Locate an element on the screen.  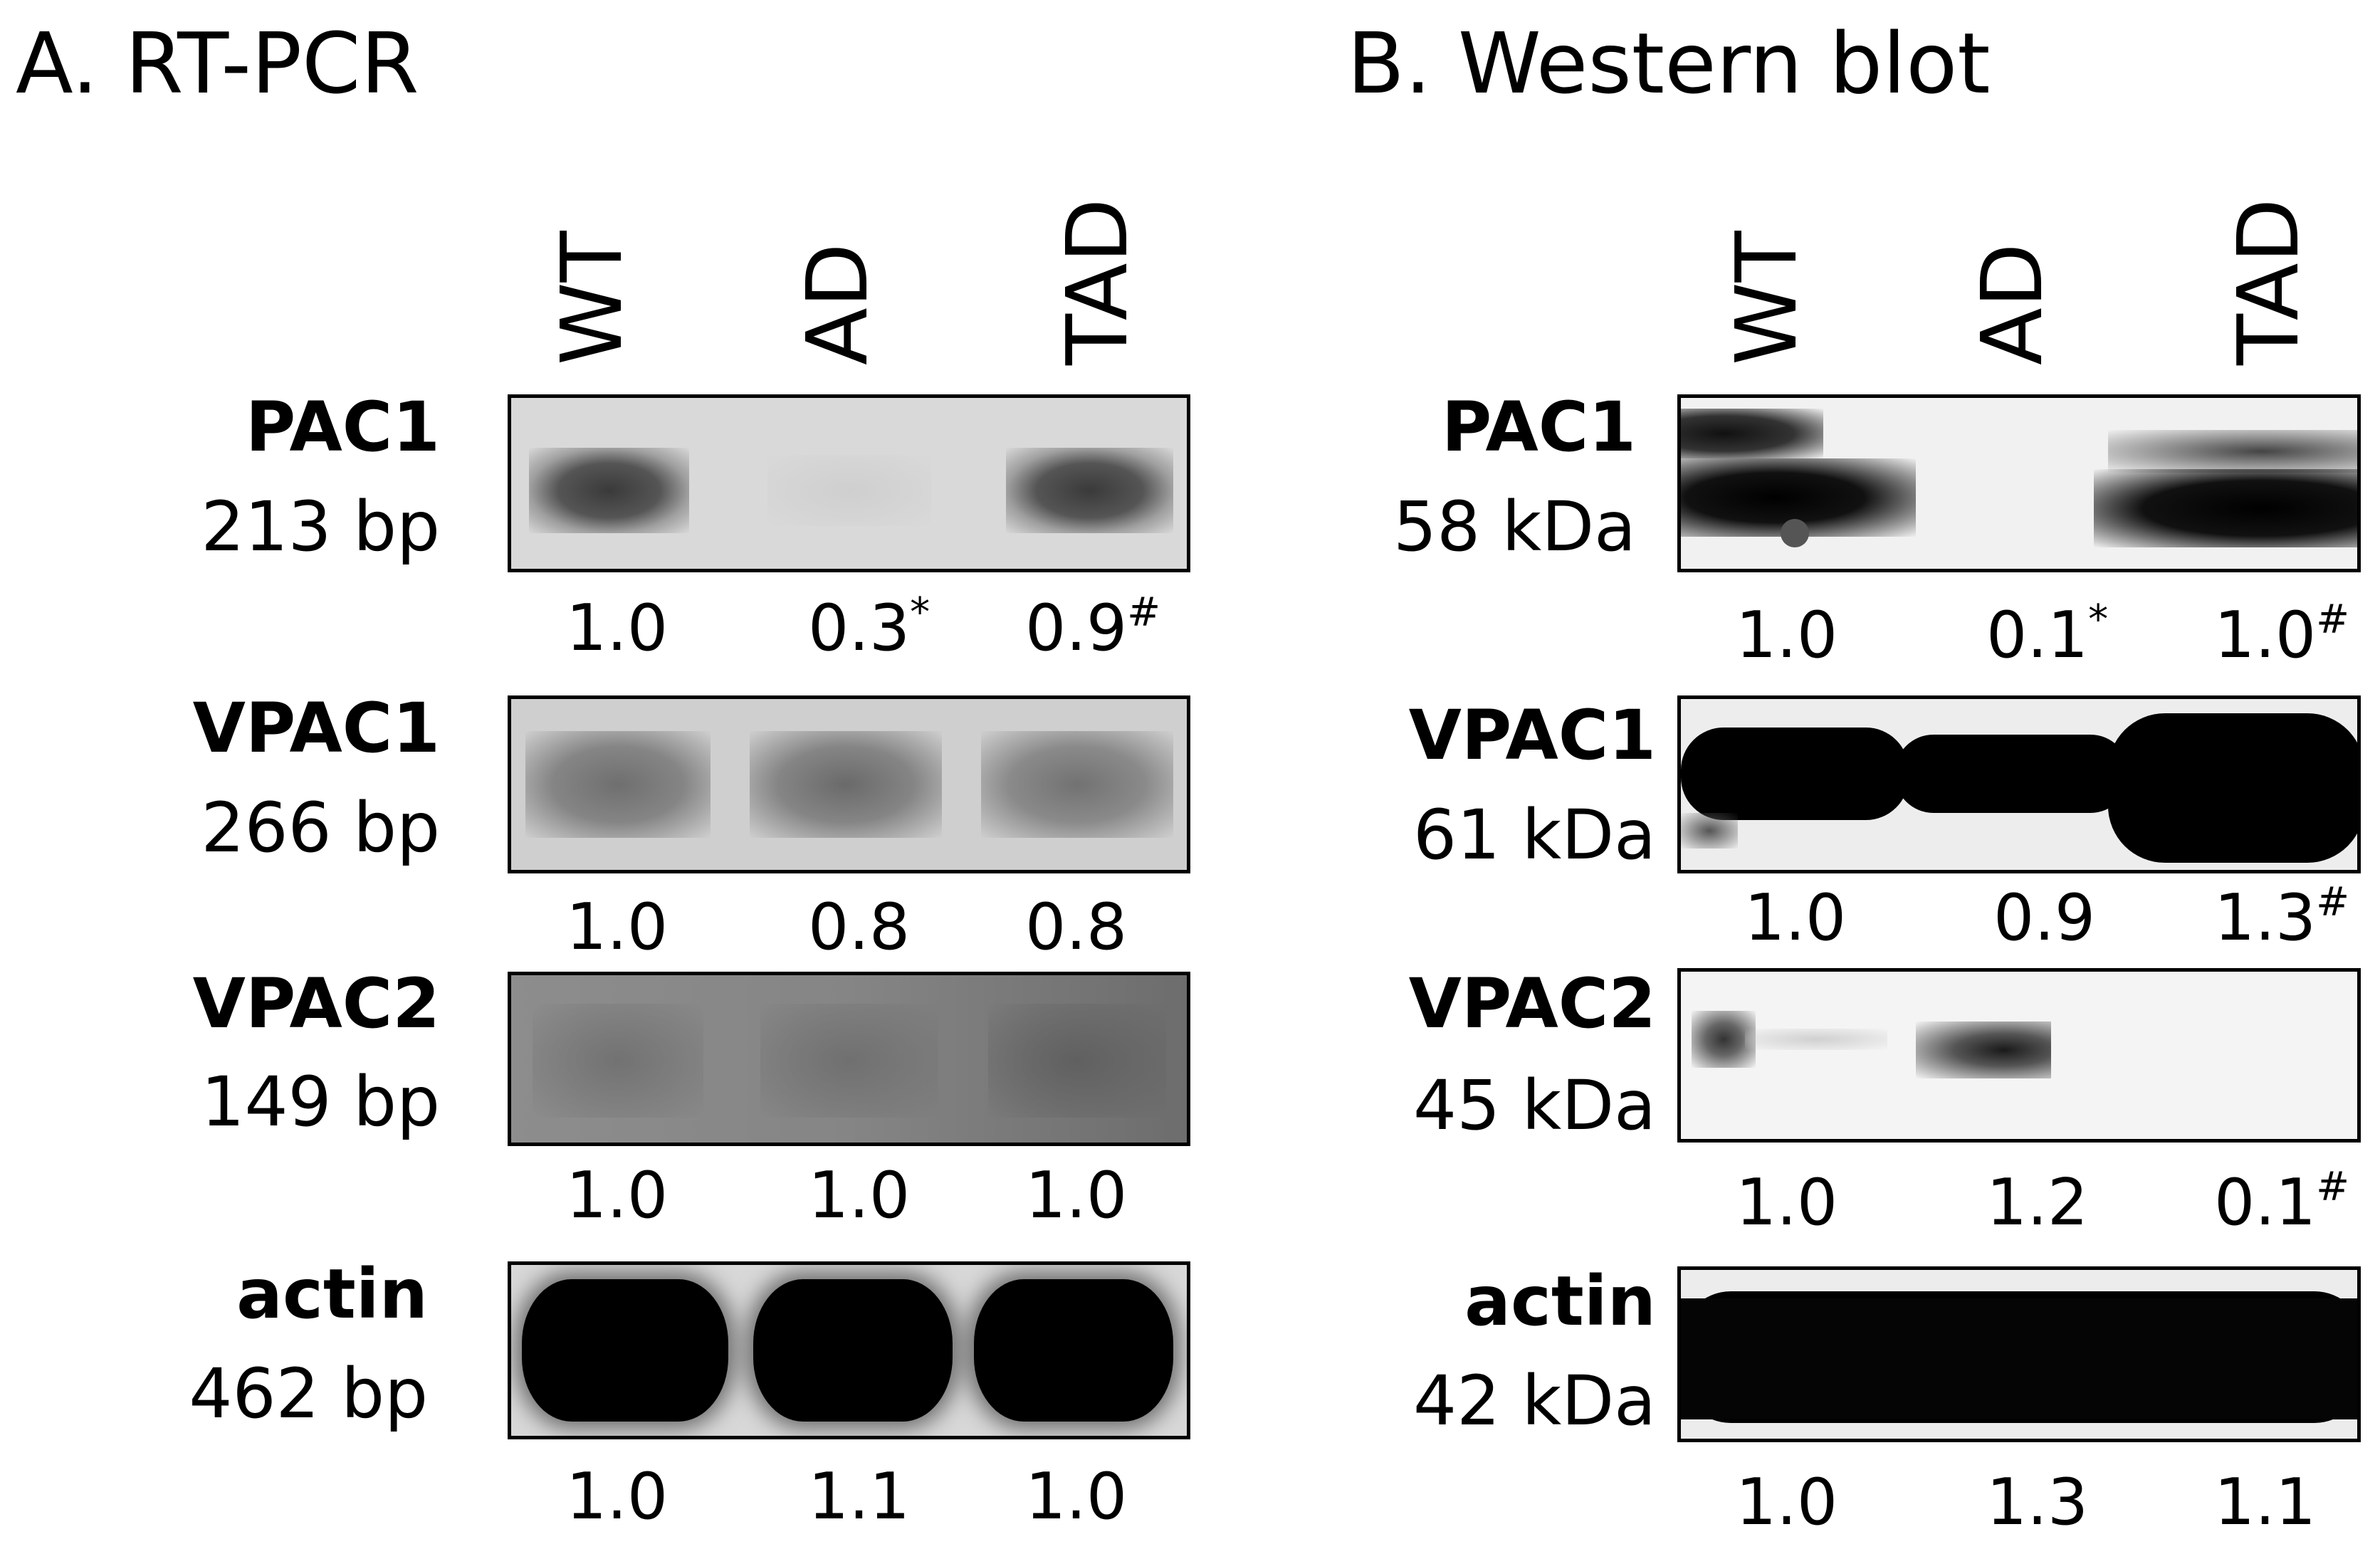
panel-b-value: 1.2 is located at coordinates (2037, 1203).